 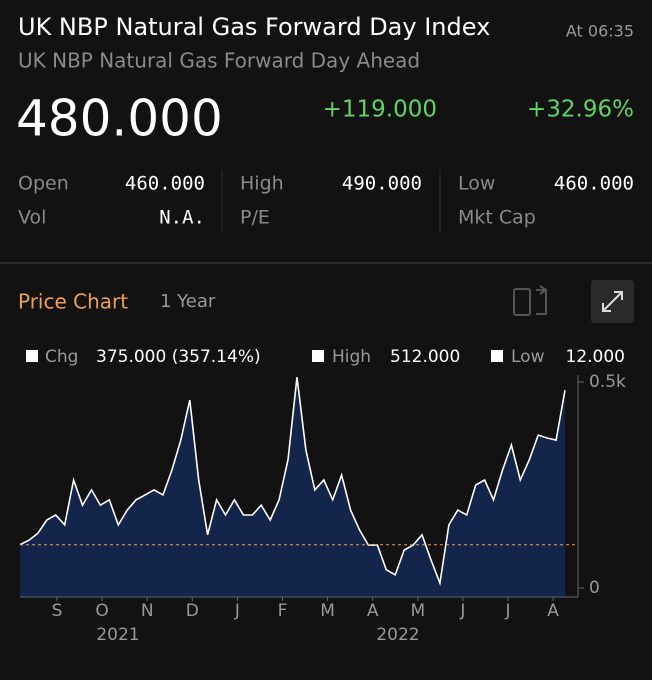 I want to click on legend-label: Chg, so click(x=61, y=357).